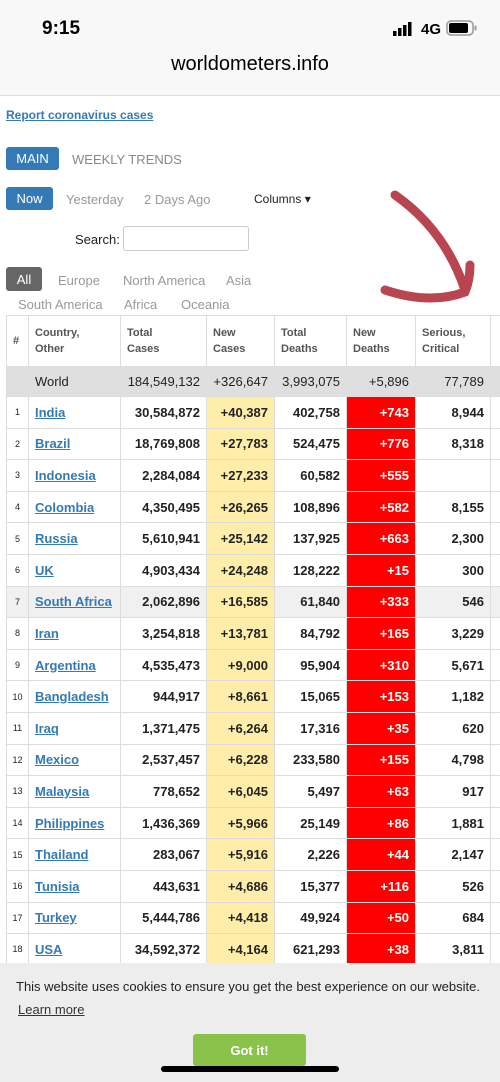  I want to click on country-link: Colombia, so click(65, 507).